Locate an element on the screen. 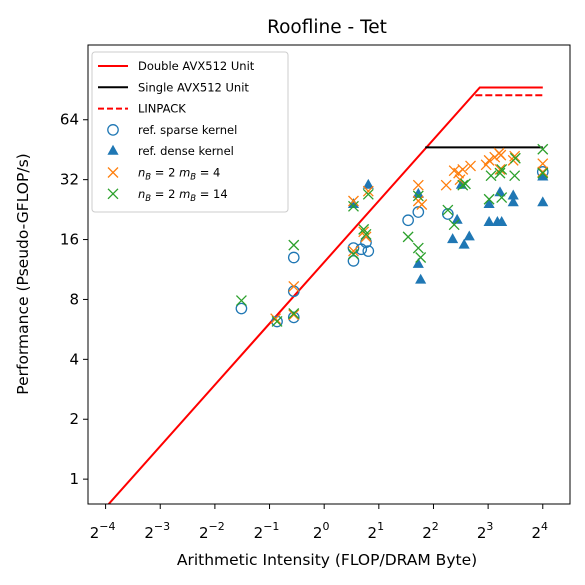 This screenshot has height=585, width=585. y-tick-label: 2 is located at coordinates (74, 419).